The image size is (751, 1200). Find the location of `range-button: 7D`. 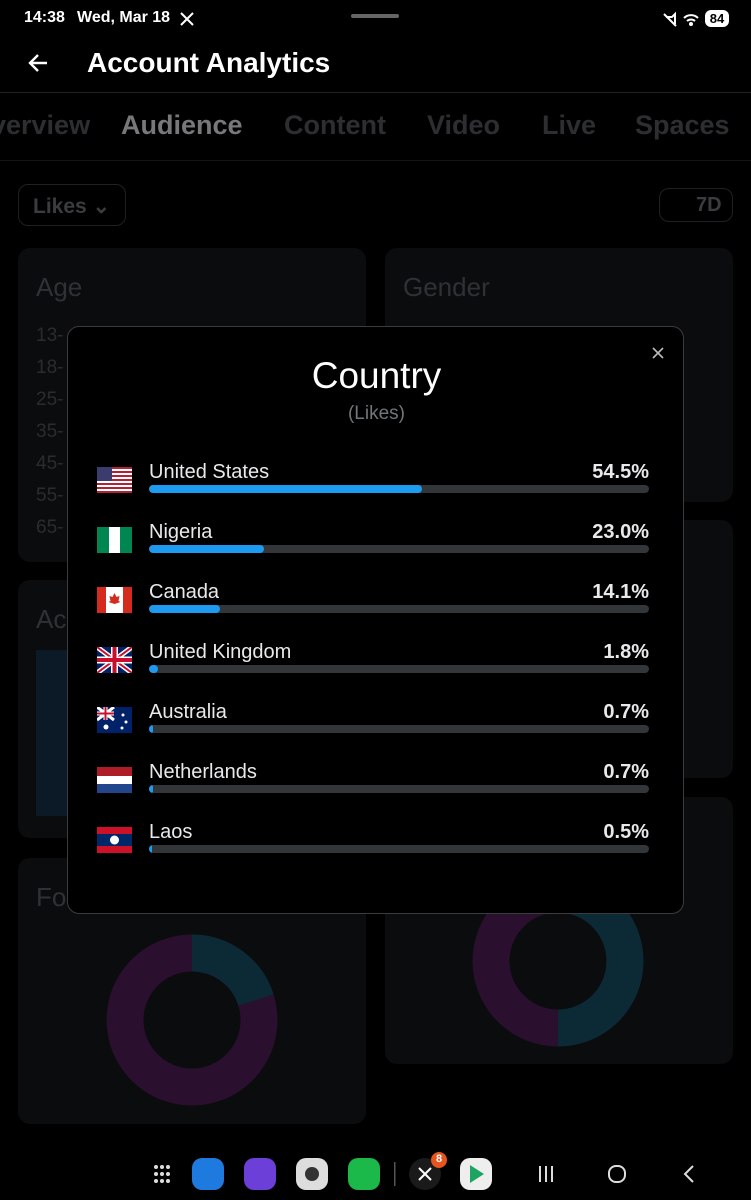

range-button: 7D is located at coordinates (696, 205).